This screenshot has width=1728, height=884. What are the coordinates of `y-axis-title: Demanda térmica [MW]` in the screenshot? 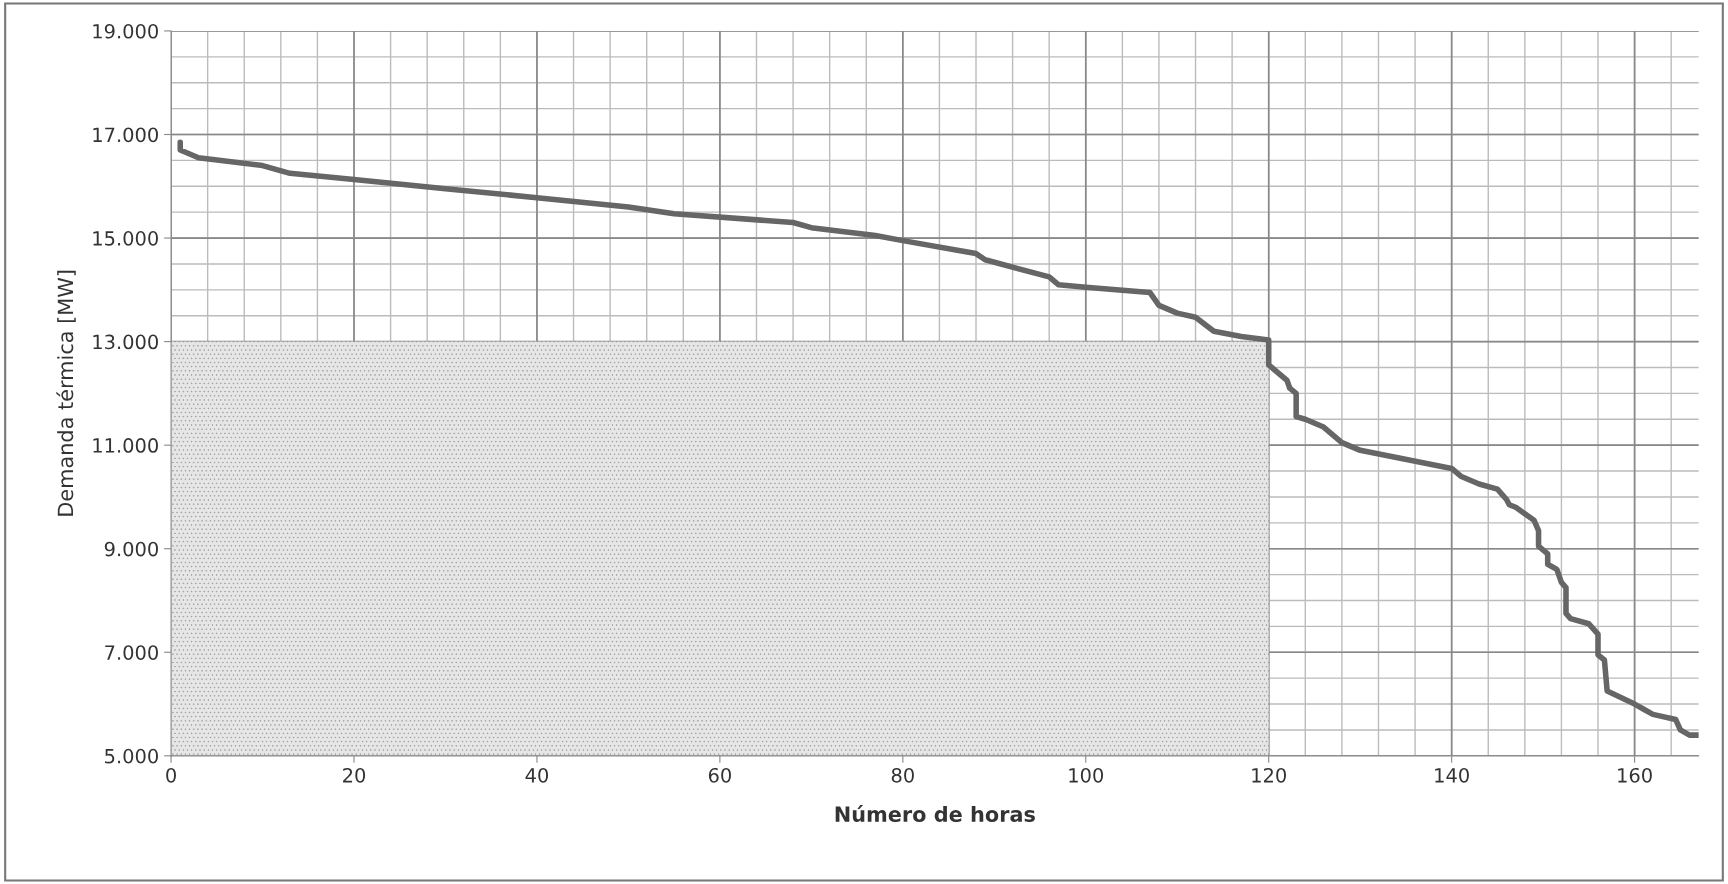 It's located at (66, 393).